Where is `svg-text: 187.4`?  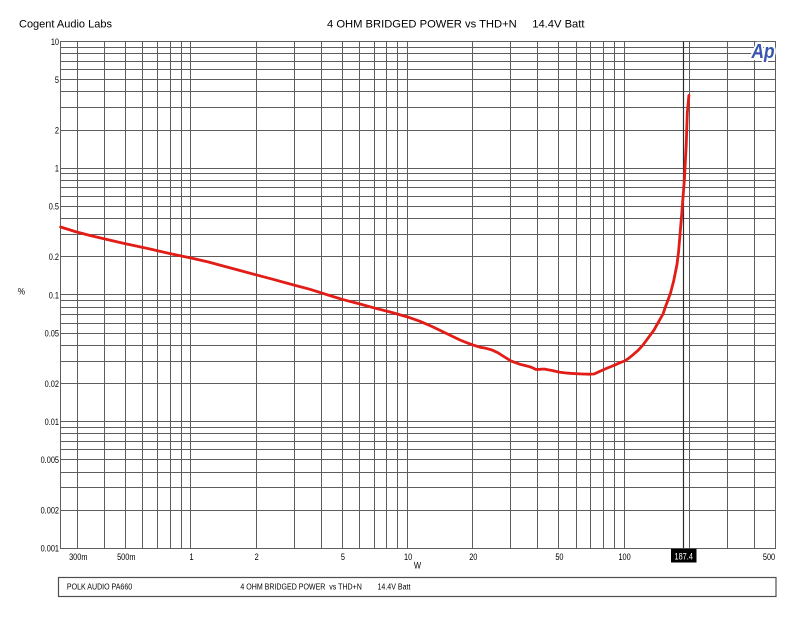
svg-text: 187.4 is located at coordinates (683, 556).